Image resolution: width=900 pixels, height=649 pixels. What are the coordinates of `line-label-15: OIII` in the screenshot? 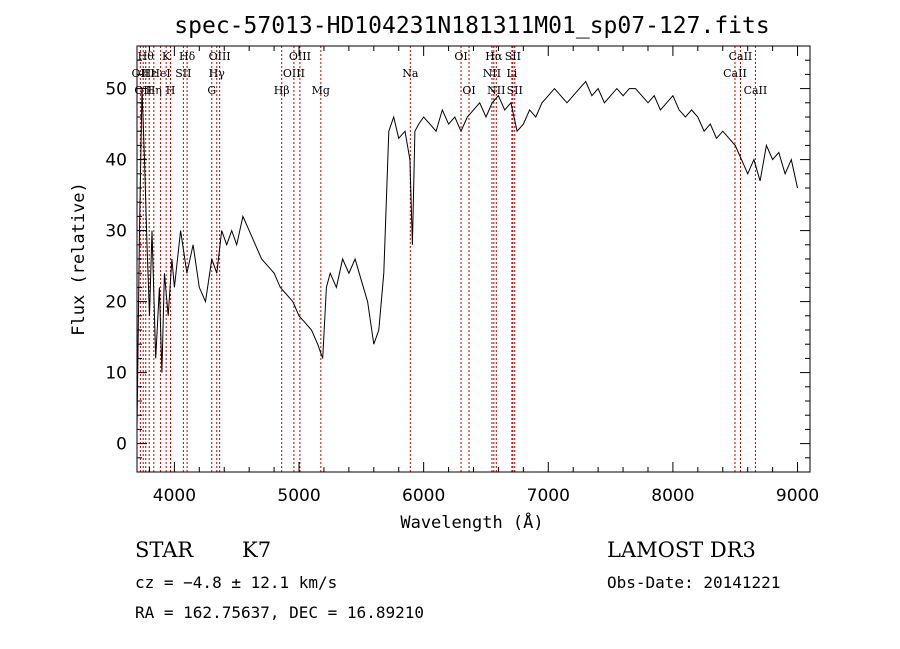 It's located at (300, 56).